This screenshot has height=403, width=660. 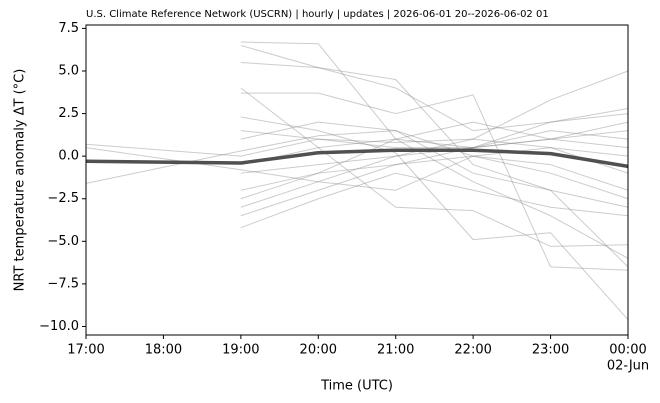 I want to click on x-tick-label: 18:00, so click(x=163, y=350).